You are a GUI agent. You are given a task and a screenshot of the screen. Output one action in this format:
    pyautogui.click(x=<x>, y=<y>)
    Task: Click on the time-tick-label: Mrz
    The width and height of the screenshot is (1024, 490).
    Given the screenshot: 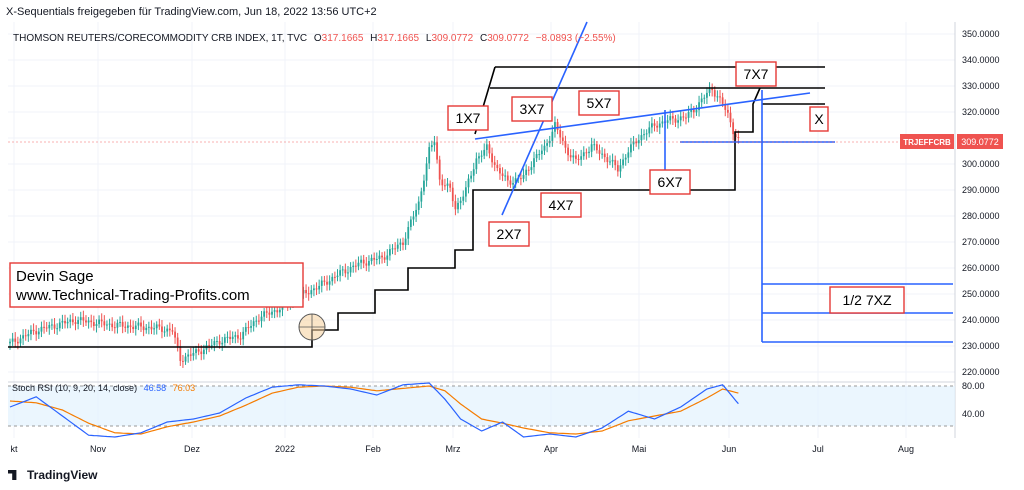 What is the action you would take?
    pyautogui.click(x=453, y=449)
    